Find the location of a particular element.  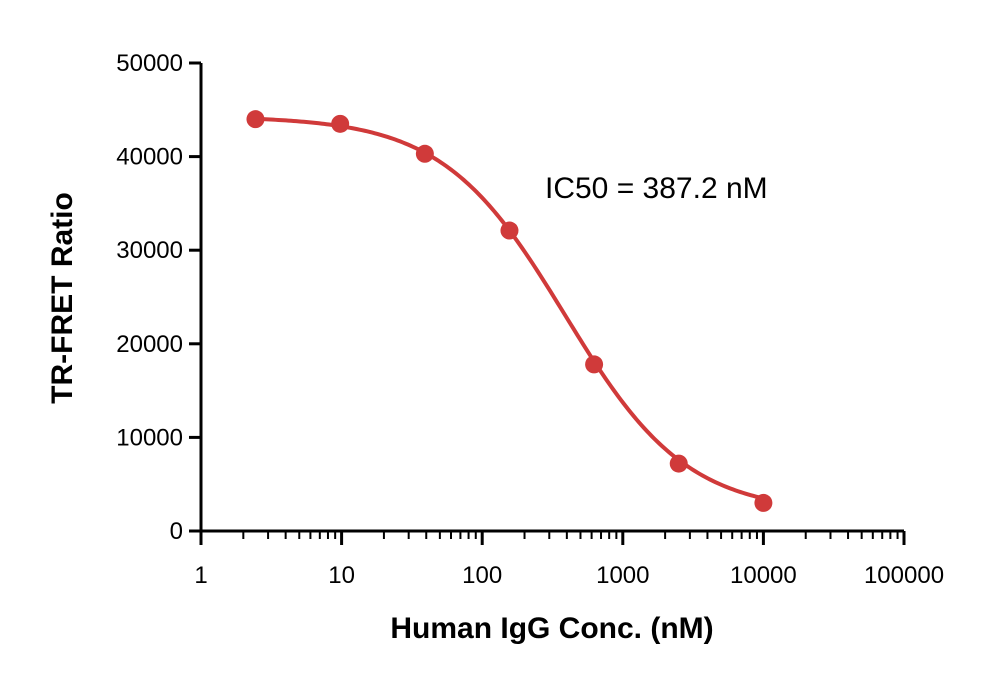

y-tick-label: 20000 is located at coordinates (149, 344).